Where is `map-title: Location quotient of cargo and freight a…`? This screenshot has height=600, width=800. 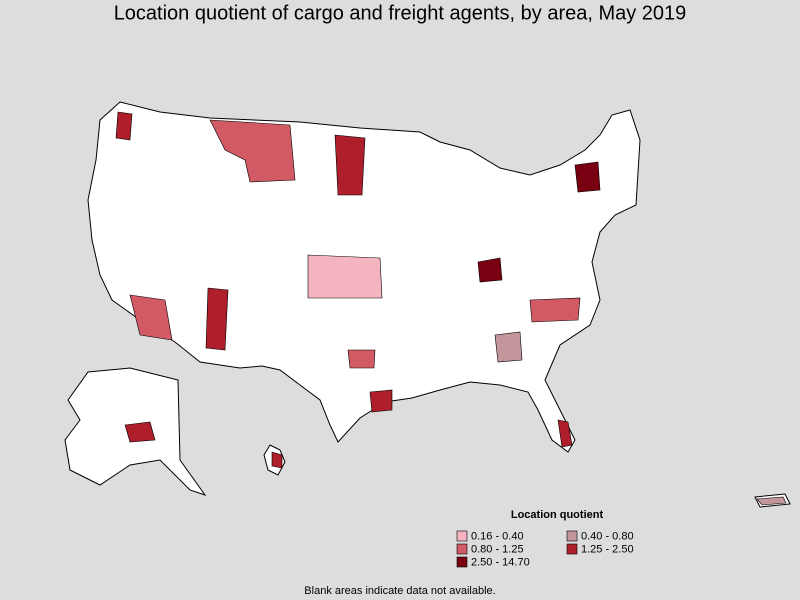 map-title: Location quotient of cargo and freight a… is located at coordinates (400, 13).